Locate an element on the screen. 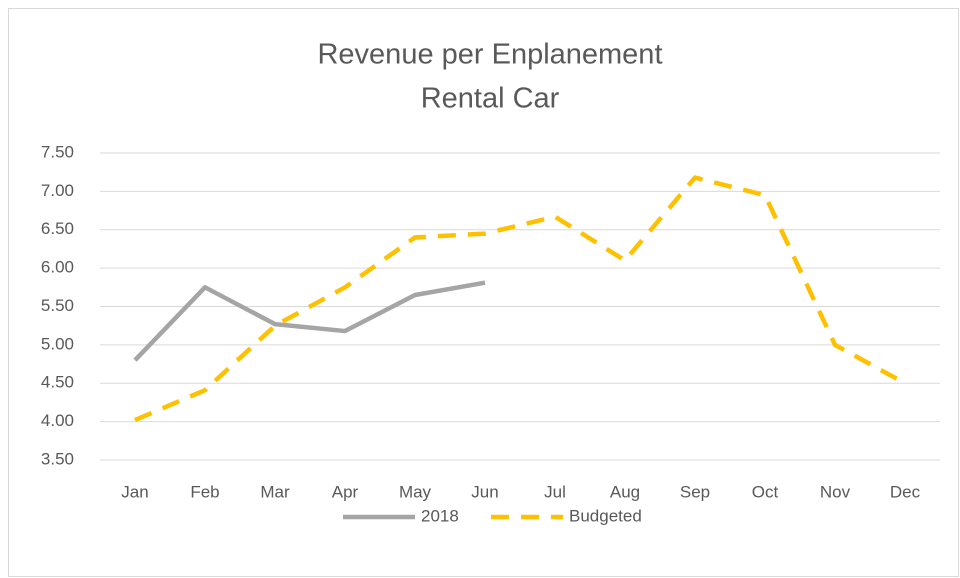  y-tick-label: 6.50 is located at coordinates (57, 228).